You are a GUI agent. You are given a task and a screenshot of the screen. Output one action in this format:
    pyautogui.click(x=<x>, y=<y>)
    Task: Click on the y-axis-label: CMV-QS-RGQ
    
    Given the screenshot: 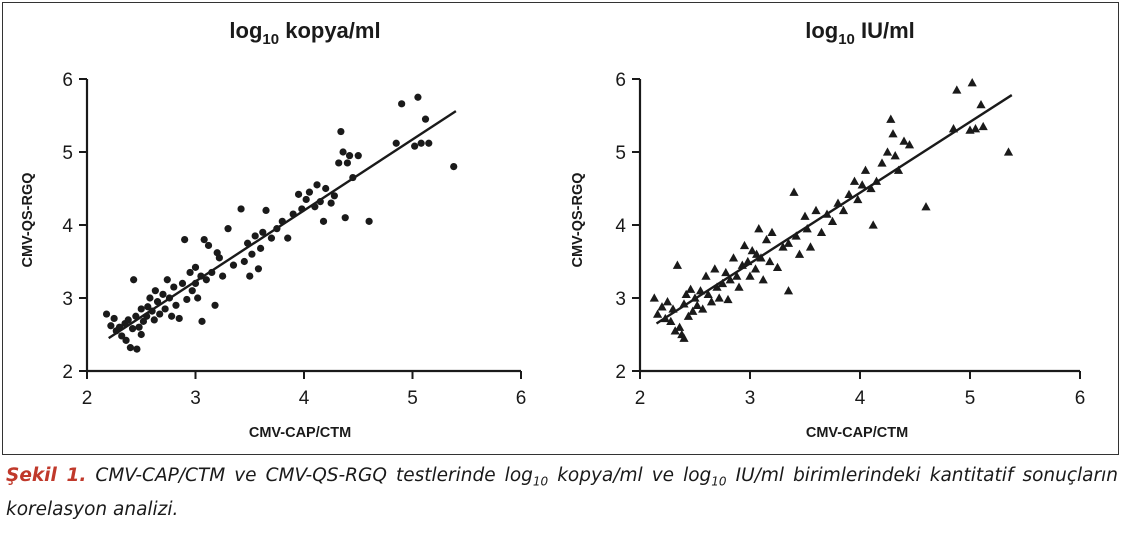 What is the action you would take?
    pyautogui.click(x=28, y=219)
    